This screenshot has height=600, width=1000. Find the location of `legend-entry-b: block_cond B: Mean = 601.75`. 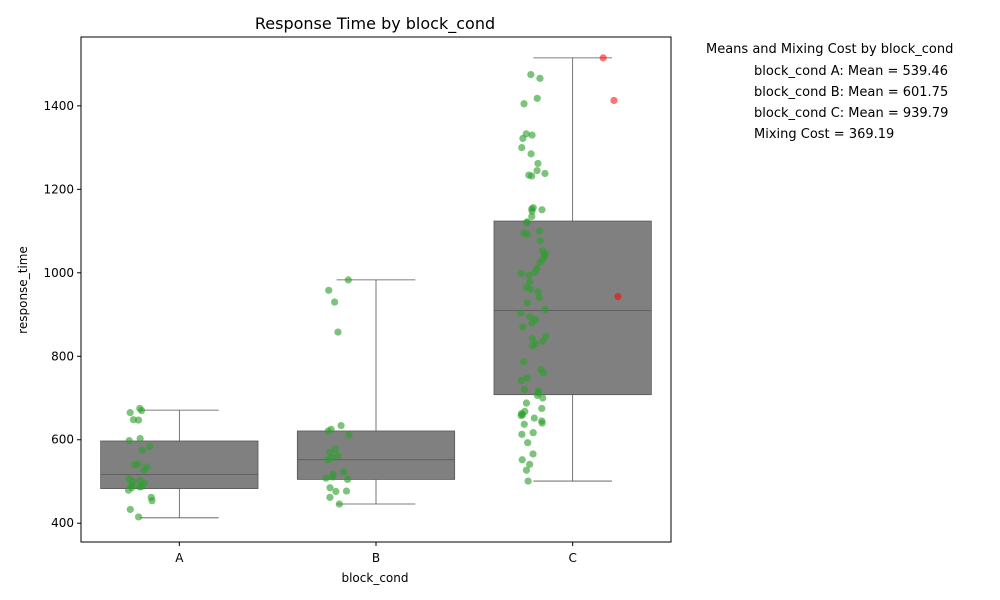

legend-entry-b: block_cond B: Mean = 601.75 is located at coordinates (851, 92).